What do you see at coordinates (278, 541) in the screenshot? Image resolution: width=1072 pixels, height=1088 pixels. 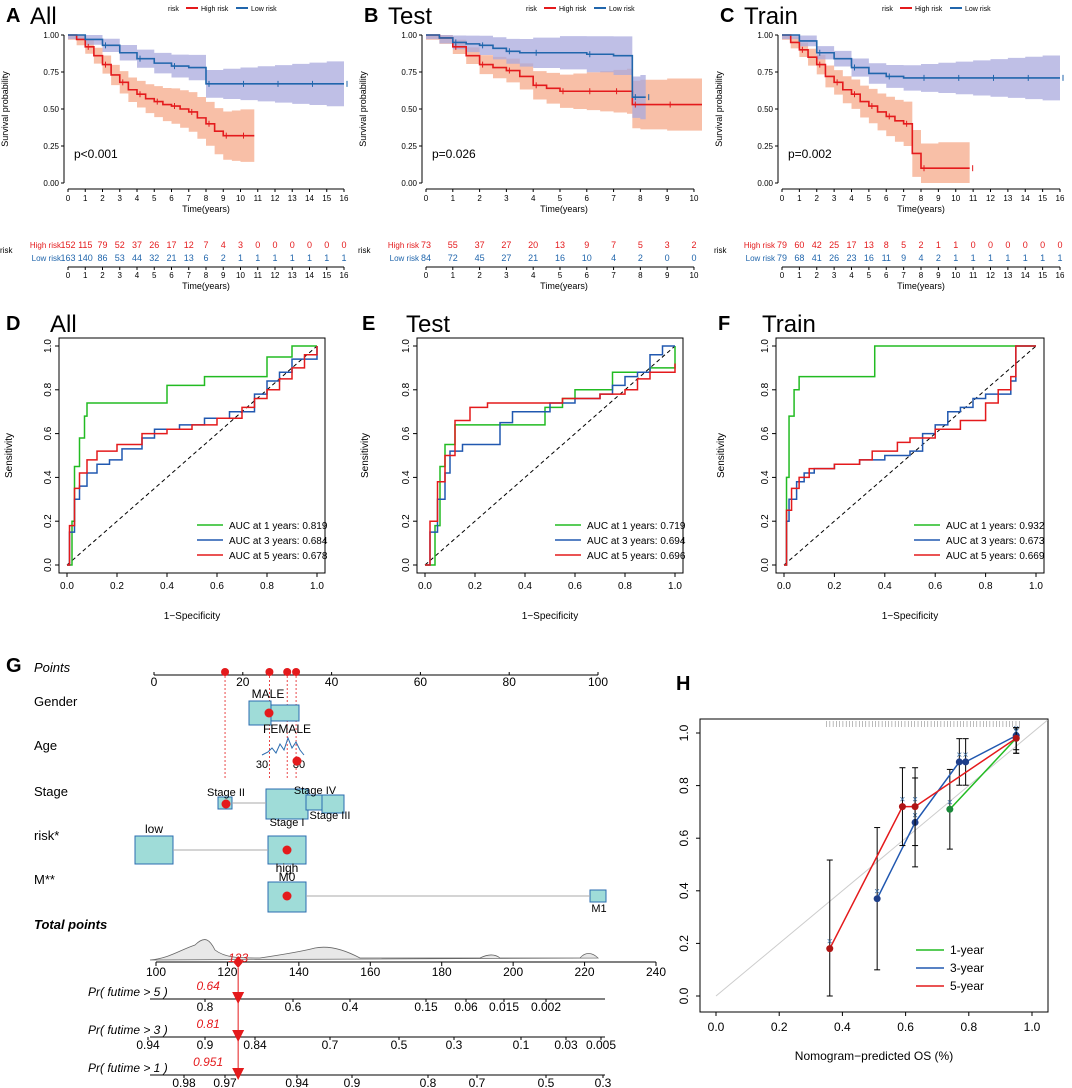 I see `auc-legend-label: AUC at 3 years: 0.684` at bounding box center [278, 541].